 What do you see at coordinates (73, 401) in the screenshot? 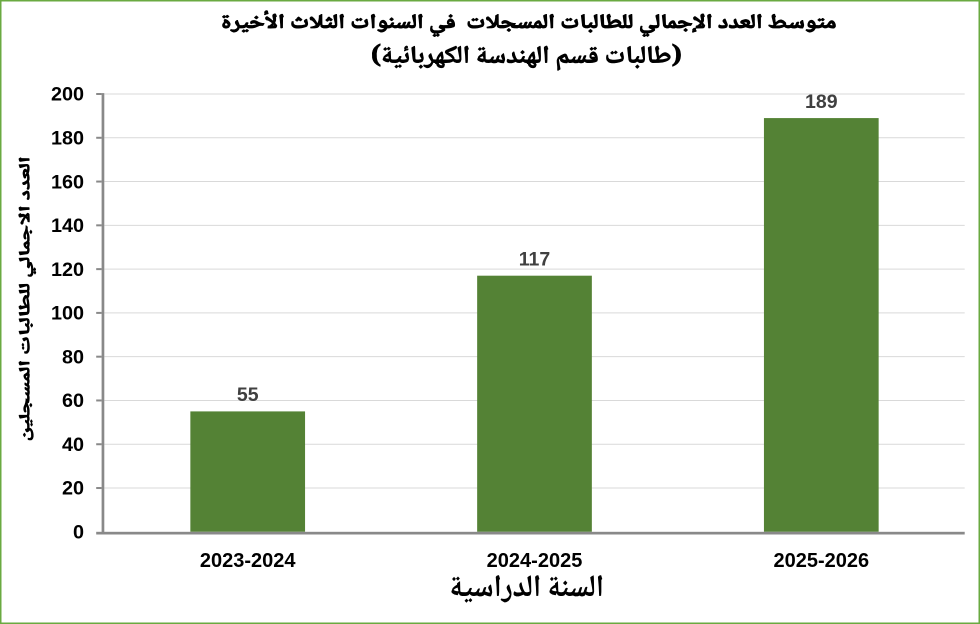
I see `svg-text: 60` at bounding box center [73, 401].